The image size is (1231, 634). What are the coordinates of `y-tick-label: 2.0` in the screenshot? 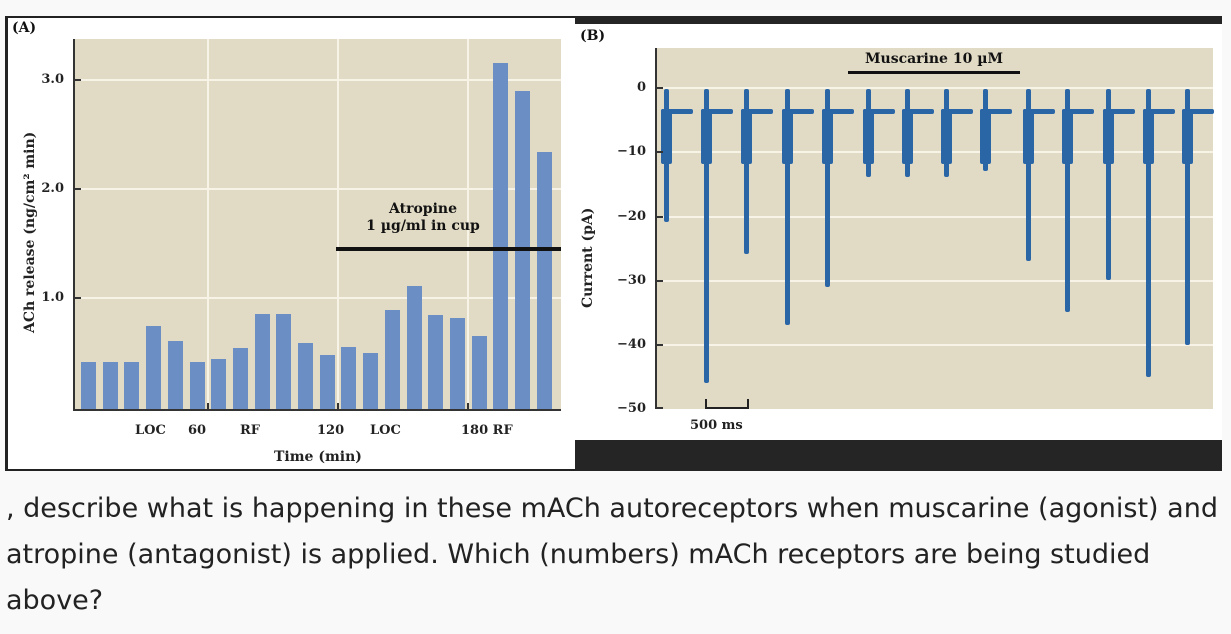 It's located at (52, 188).